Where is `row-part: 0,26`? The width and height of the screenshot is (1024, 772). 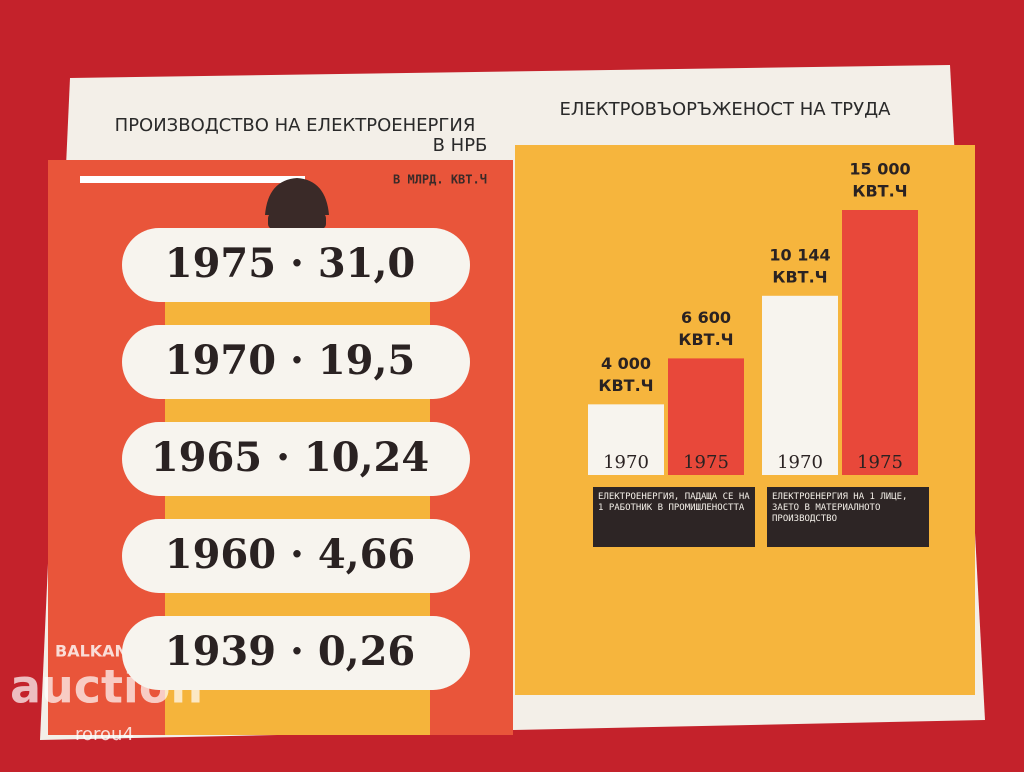
row-part: 0,26 is located at coordinates (366, 651).